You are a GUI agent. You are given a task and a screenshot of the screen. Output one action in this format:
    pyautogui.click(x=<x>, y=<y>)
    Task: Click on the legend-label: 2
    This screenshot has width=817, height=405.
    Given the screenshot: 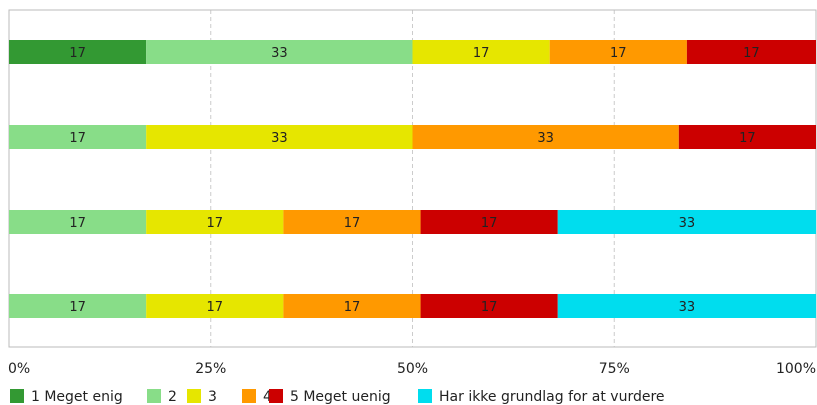 What is the action you would take?
    pyautogui.click(x=172, y=397)
    